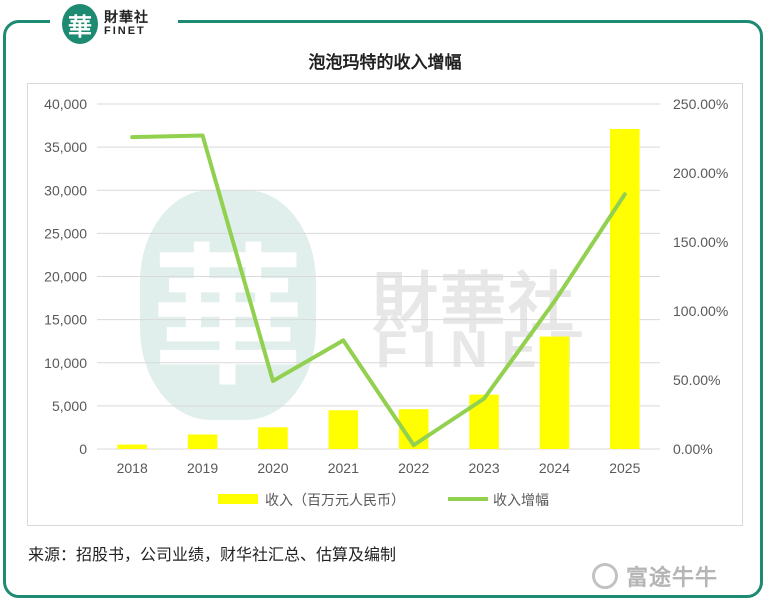 The width and height of the screenshot is (770, 614). Describe the element at coordinates (126, 17) in the screenshot. I see `brand-name-cn: 財華社` at that location.